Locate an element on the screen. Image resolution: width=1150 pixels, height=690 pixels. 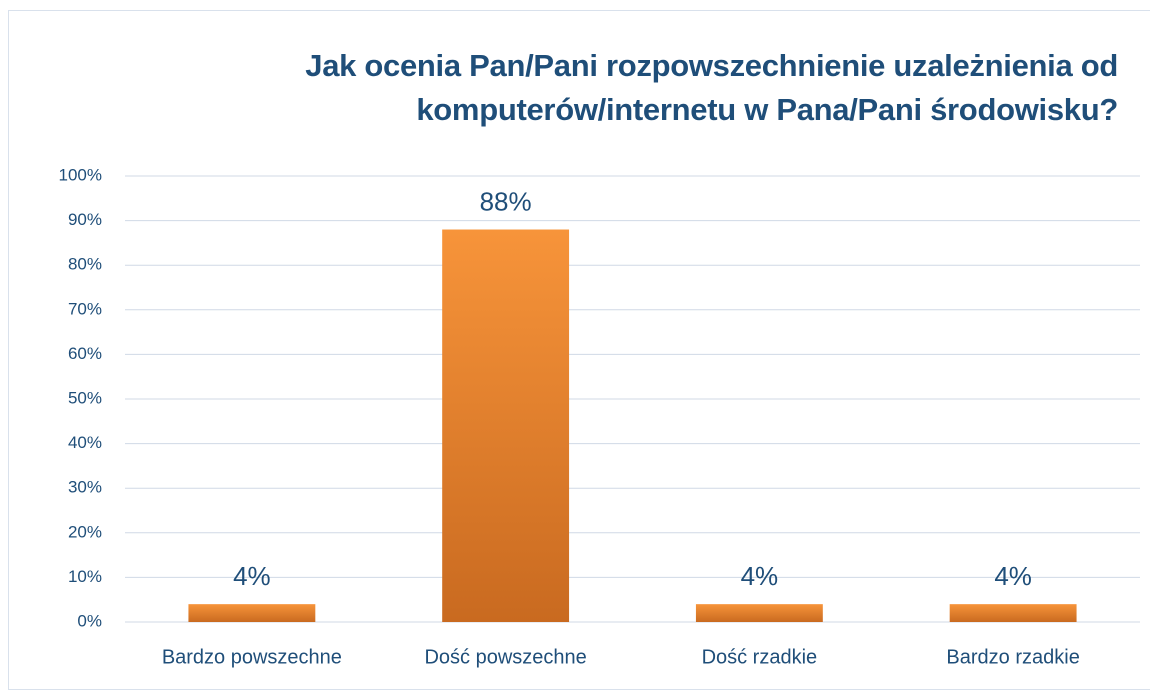
y-tick-label: 100% is located at coordinates (80, 174).